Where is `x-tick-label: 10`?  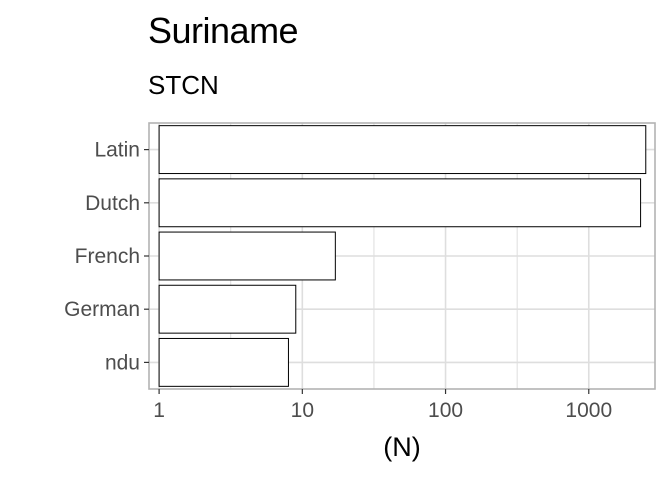 x-tick-label: 10 is located at coordinates (302, 410).